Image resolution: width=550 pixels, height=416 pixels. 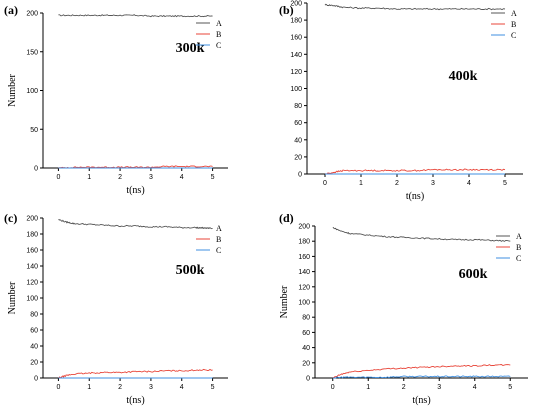 I want to click on panel-label: (b), so click(x=286, y=10).